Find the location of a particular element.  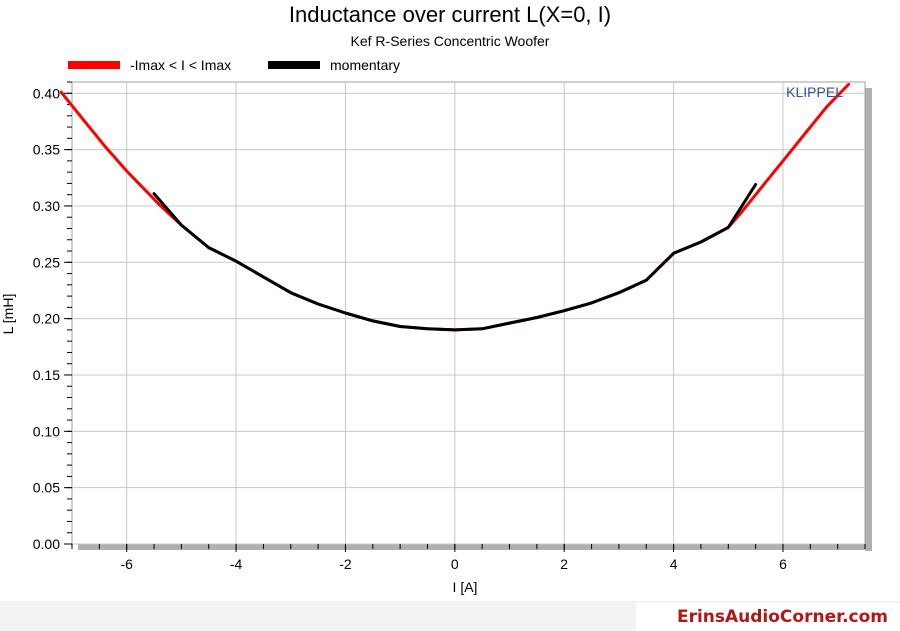

legend: -Imax < I < Imax momentary is located at coordinates (234, 65).